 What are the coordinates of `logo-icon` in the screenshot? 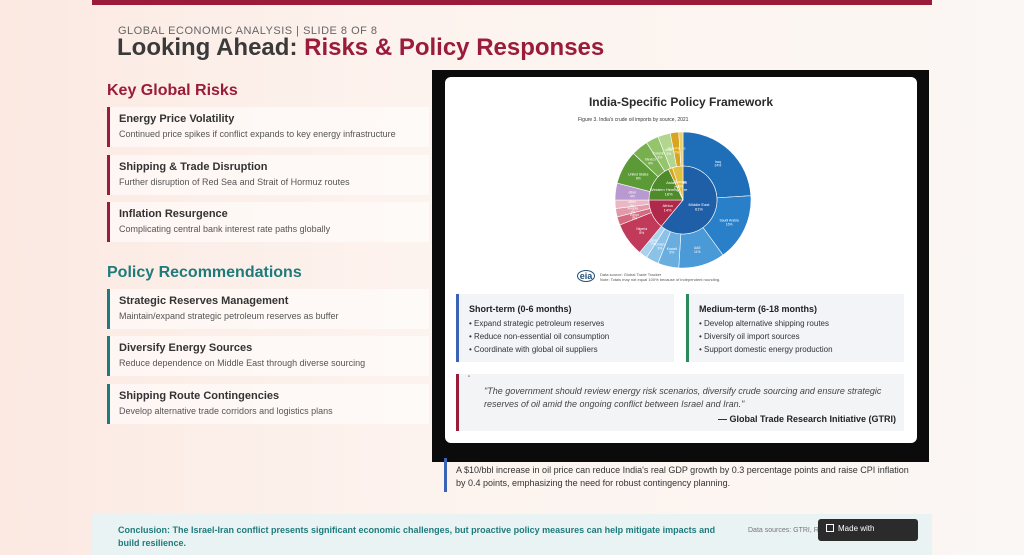 It's located at (830, 528).